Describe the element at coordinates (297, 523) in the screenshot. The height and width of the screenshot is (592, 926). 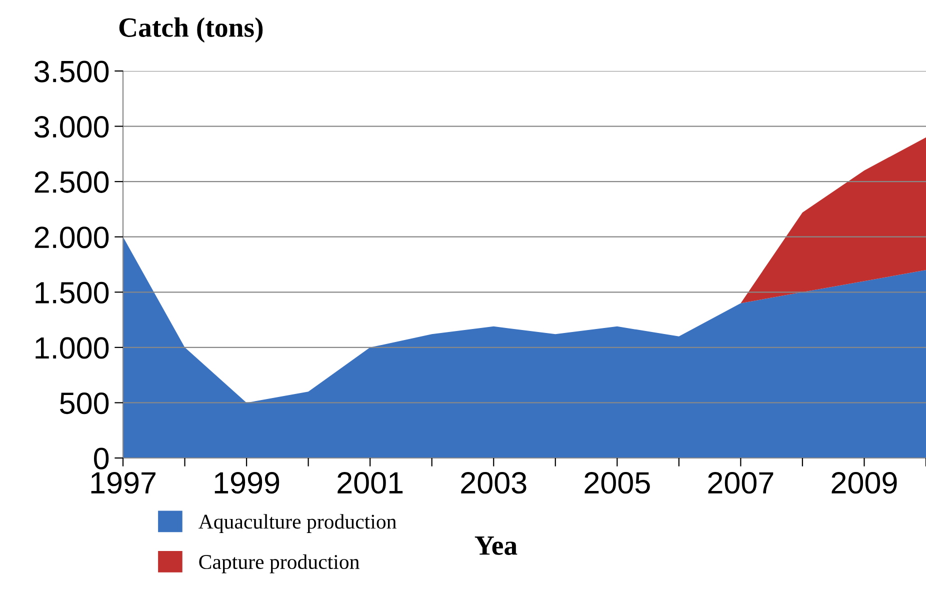
I see `legend-label: Aquaculture production` at that location.